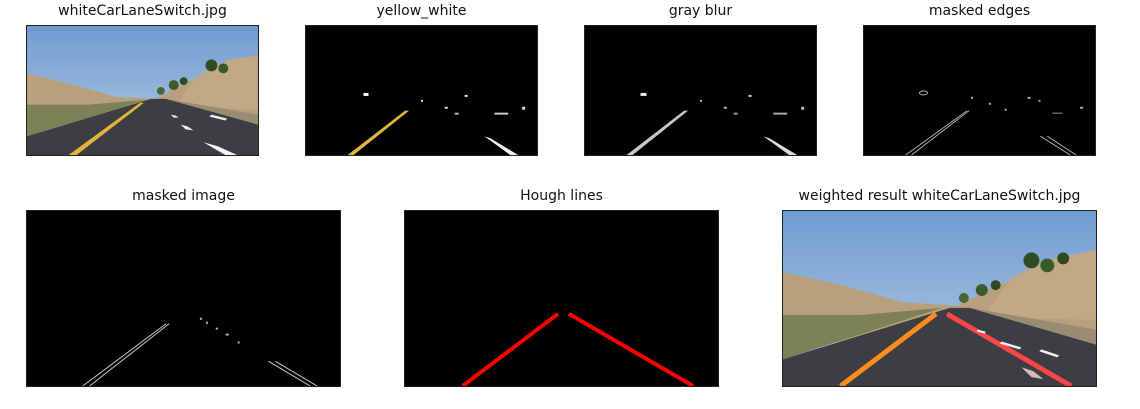 Image resolution: width=1140 pixels, height=409 pixels. Describe the element at coordinates (561, 196) in the screenshot. I see `panel-title: Hough lines` at that location.